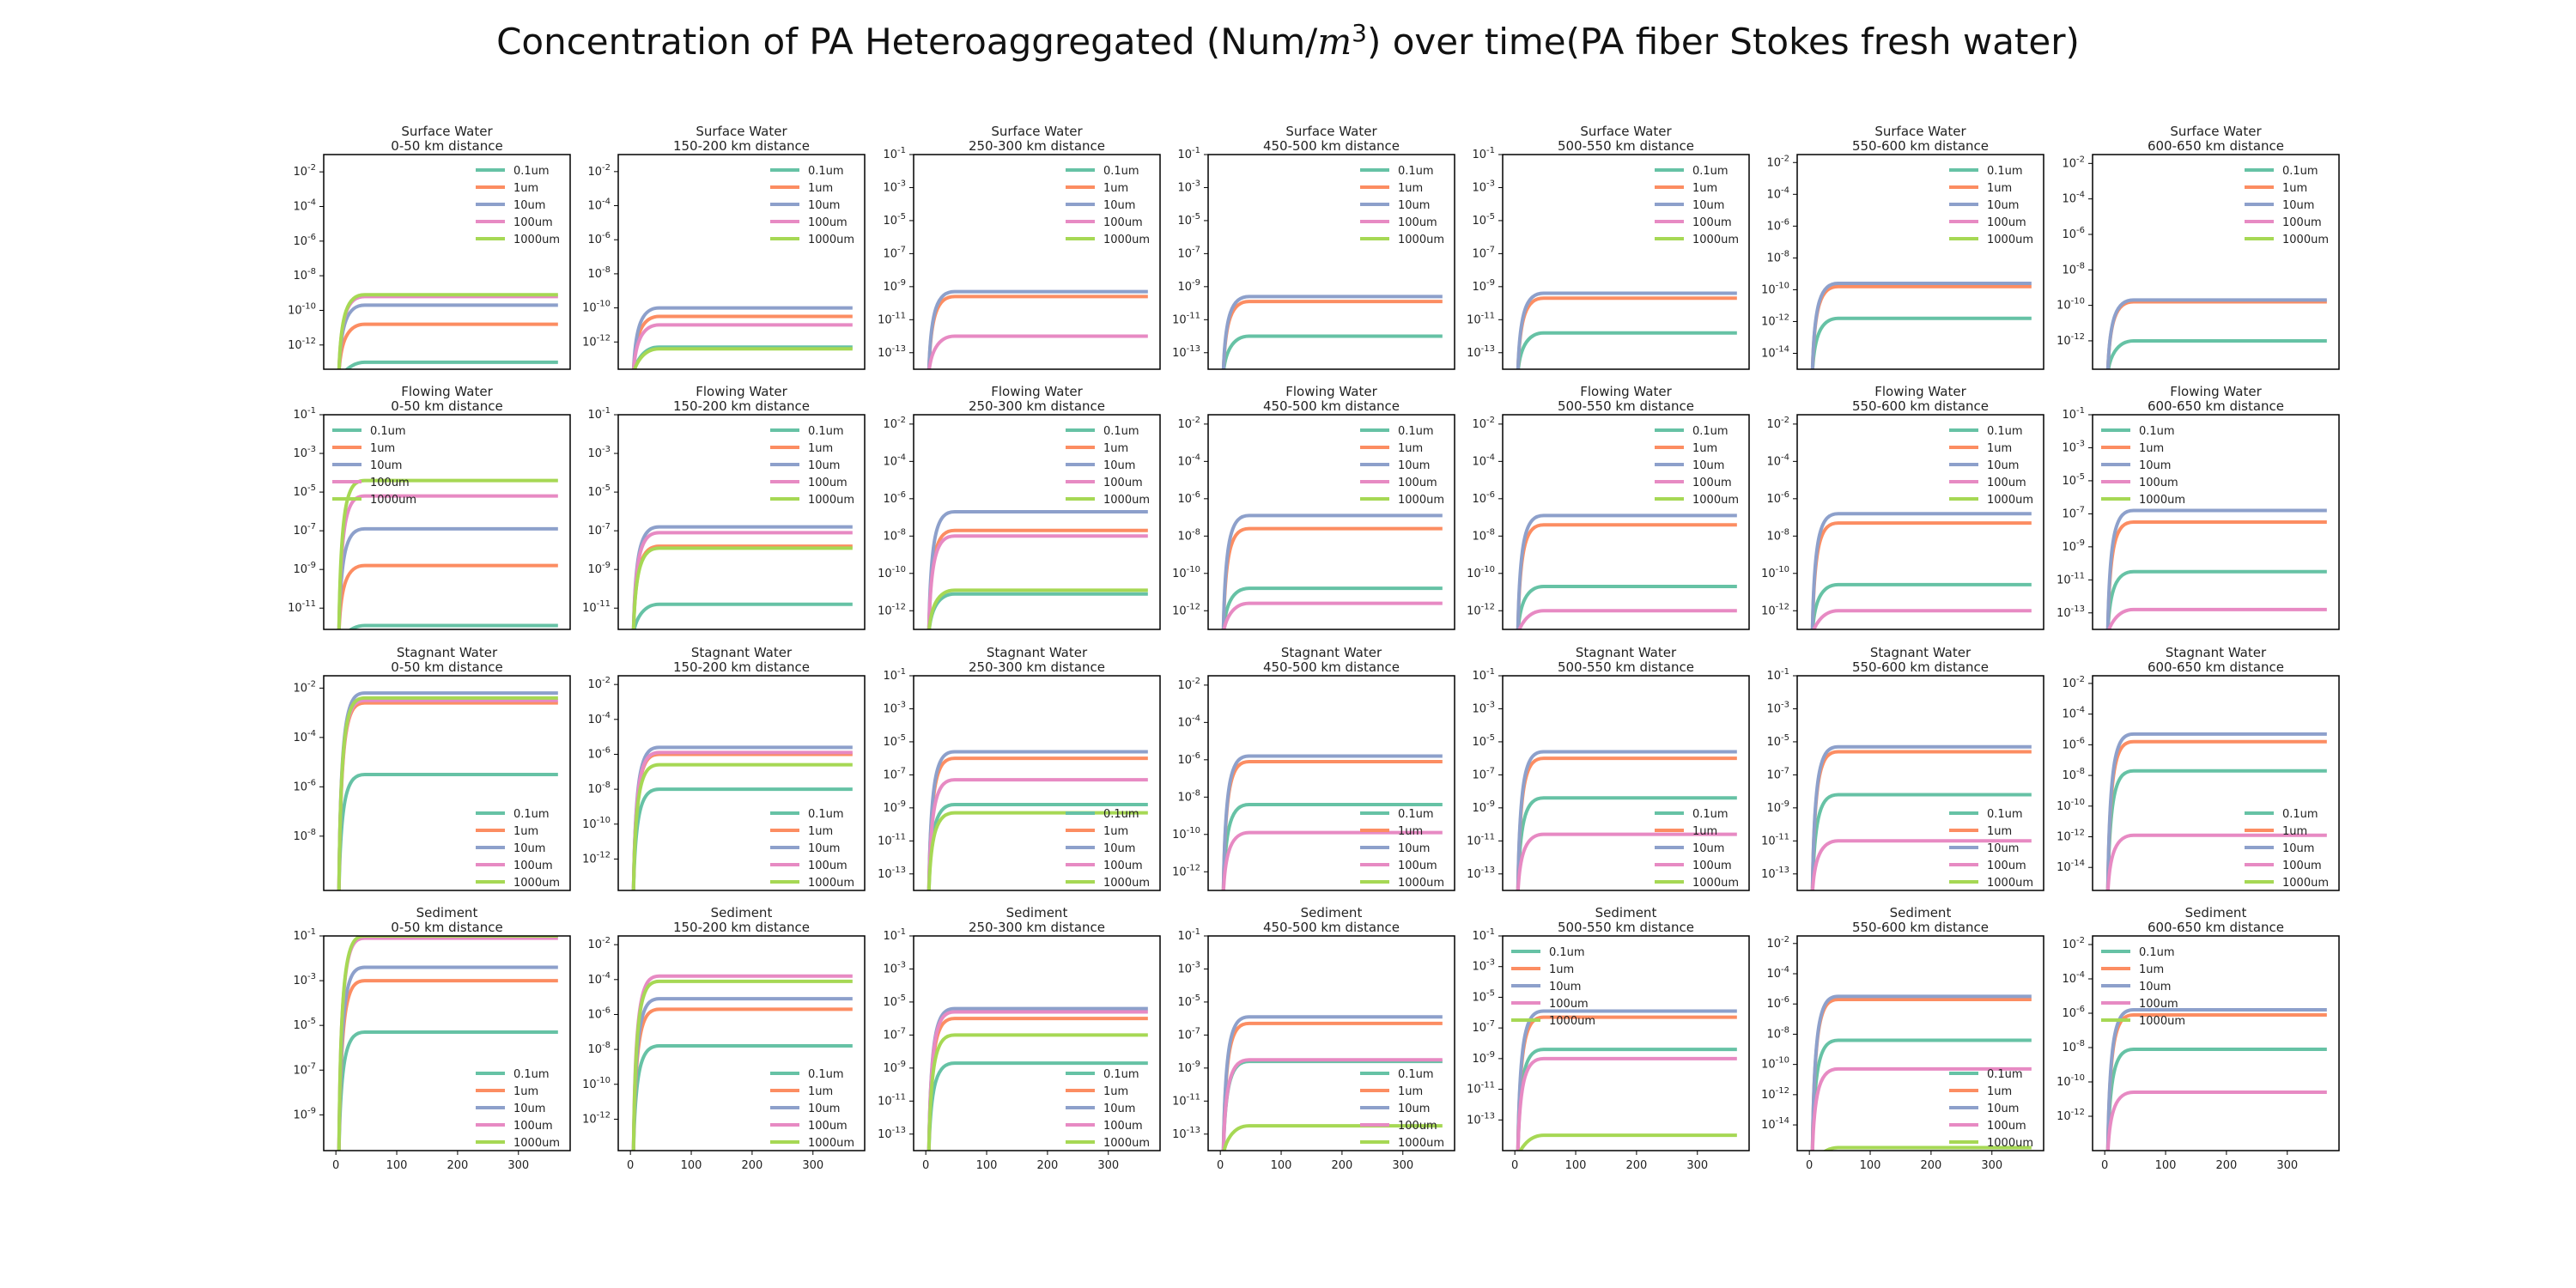 This screenshot has width=2576, height=1288. Describe the element at coordinates (1871, 1166) in the screenshot. I see `x-tick-label: 100` at that location.